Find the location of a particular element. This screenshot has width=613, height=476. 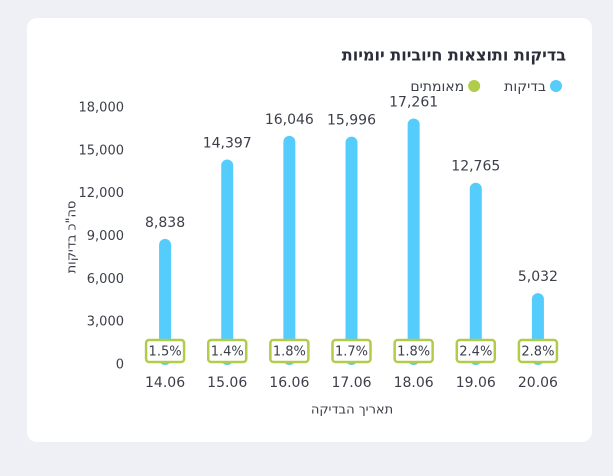

x-tick-label: 19.06 is located at coordinates (476, 383).